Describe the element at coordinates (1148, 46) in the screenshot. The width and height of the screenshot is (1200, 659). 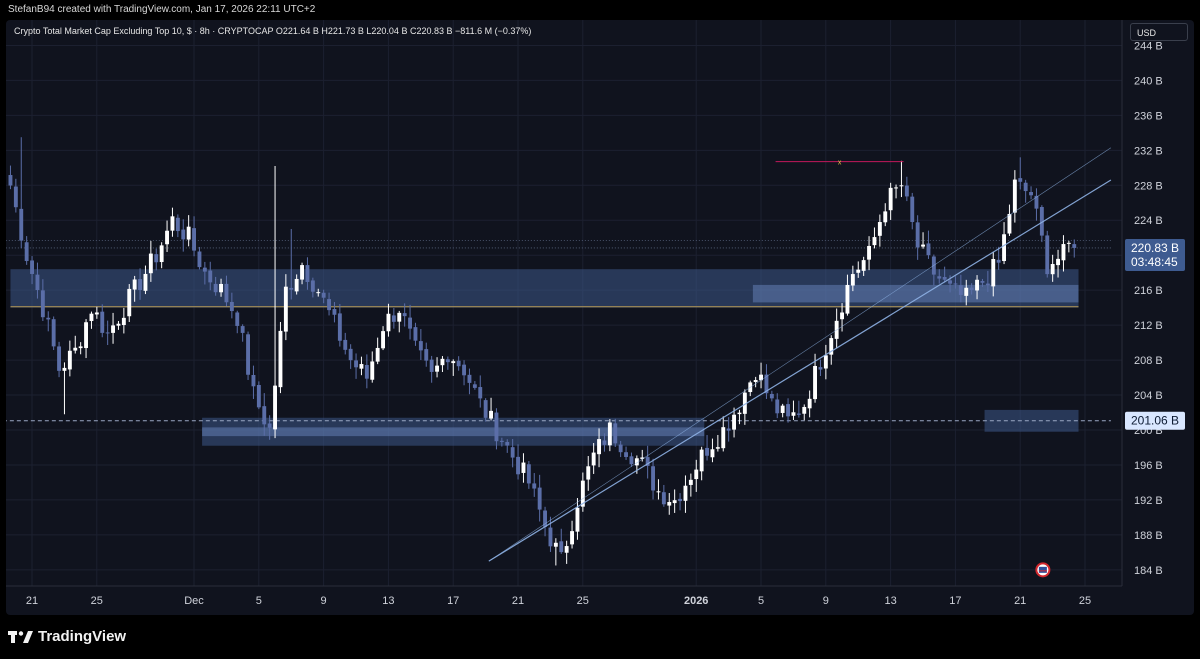
I see `price-tick-label: 244 B` at that location.